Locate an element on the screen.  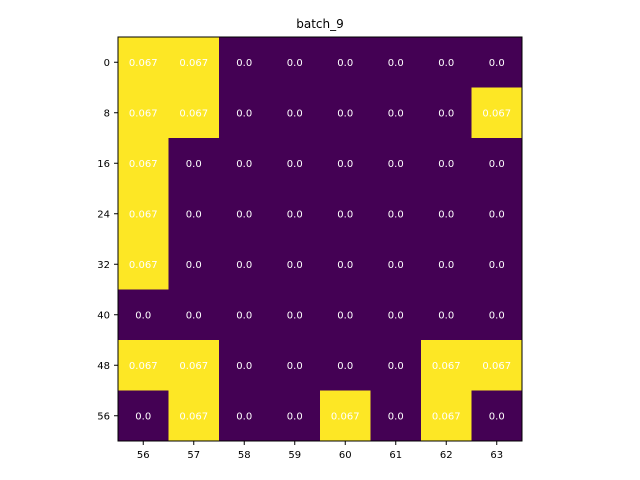
heatmap-cell-r5-c6 is located at coordinates (446, 315).